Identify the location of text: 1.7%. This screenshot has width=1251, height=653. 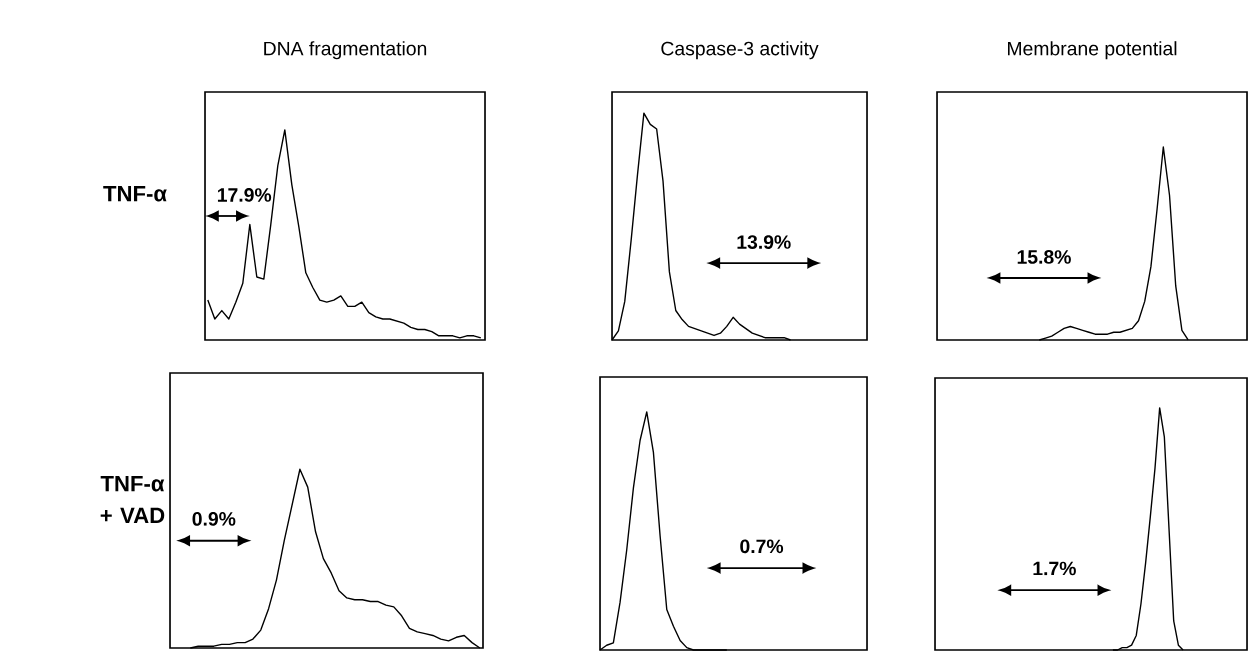
(1054, 568).